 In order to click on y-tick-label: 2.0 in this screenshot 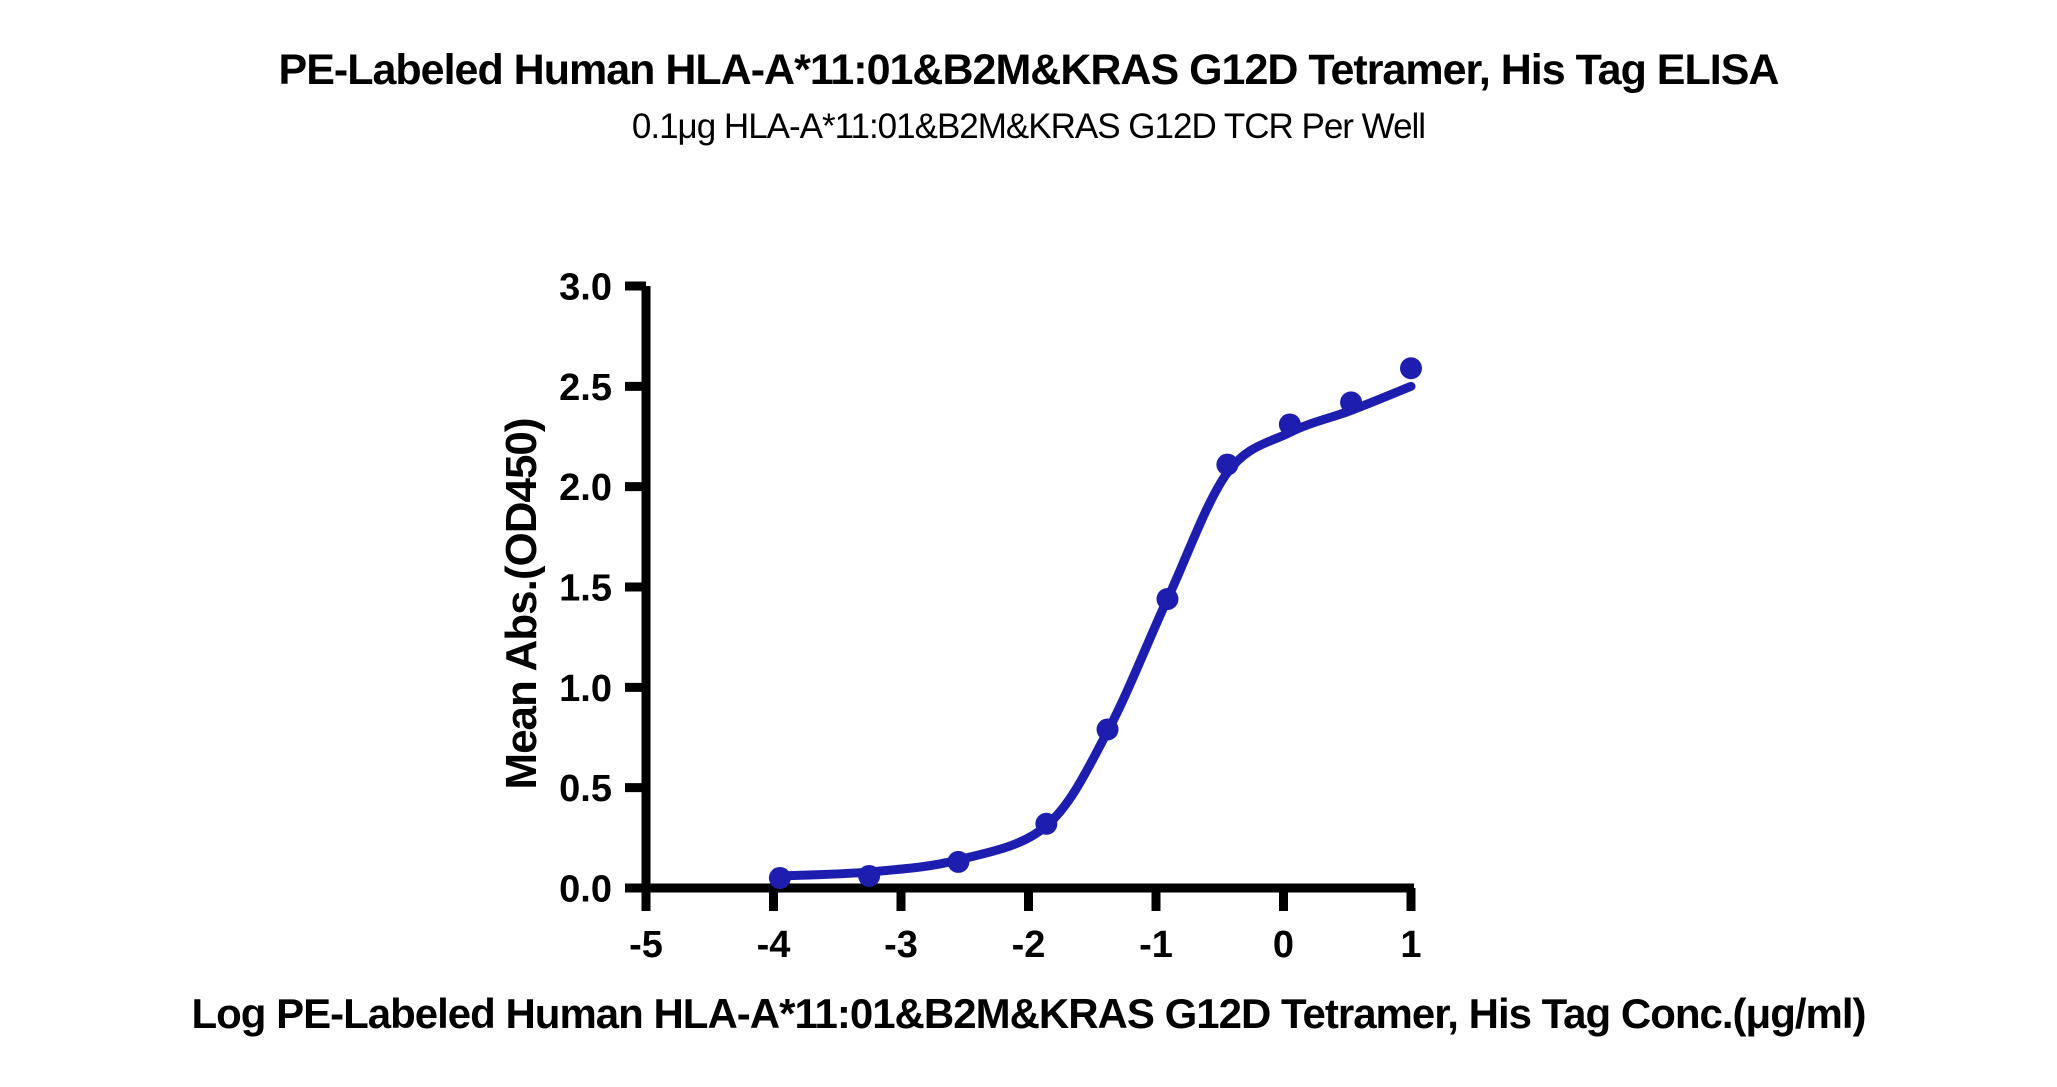, I will do `click(585, 488)`.